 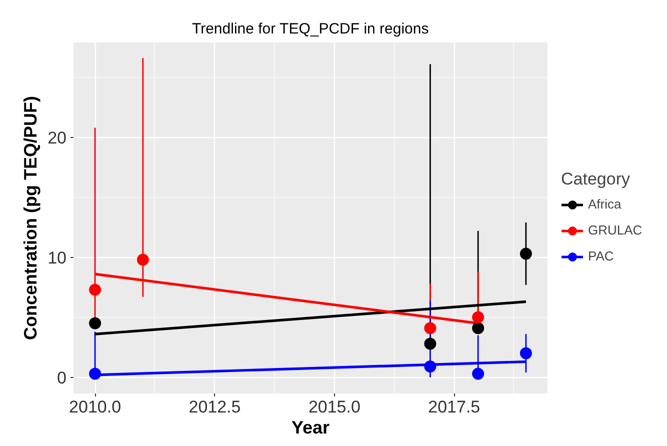 I want to click on y-tick-label: 10, so click(x=57, y=258).